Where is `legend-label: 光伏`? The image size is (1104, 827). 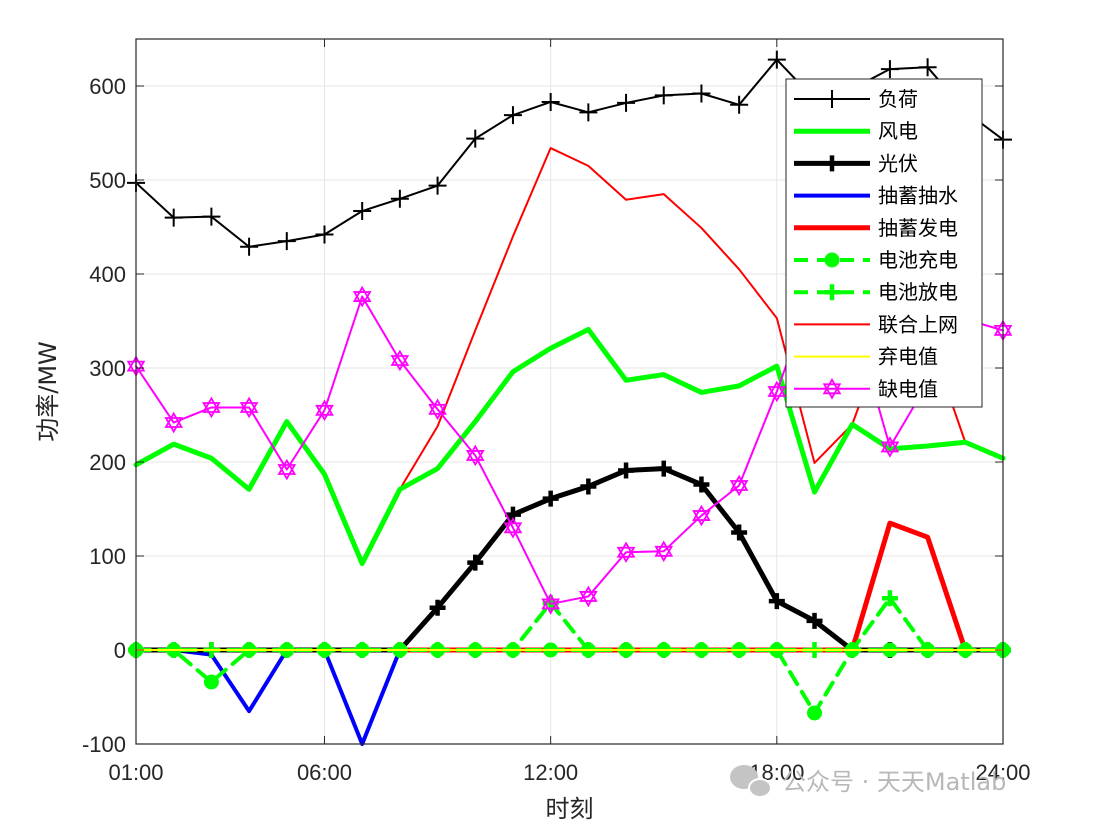
legend-label: 光伏 is located at coordinates (898, 163).